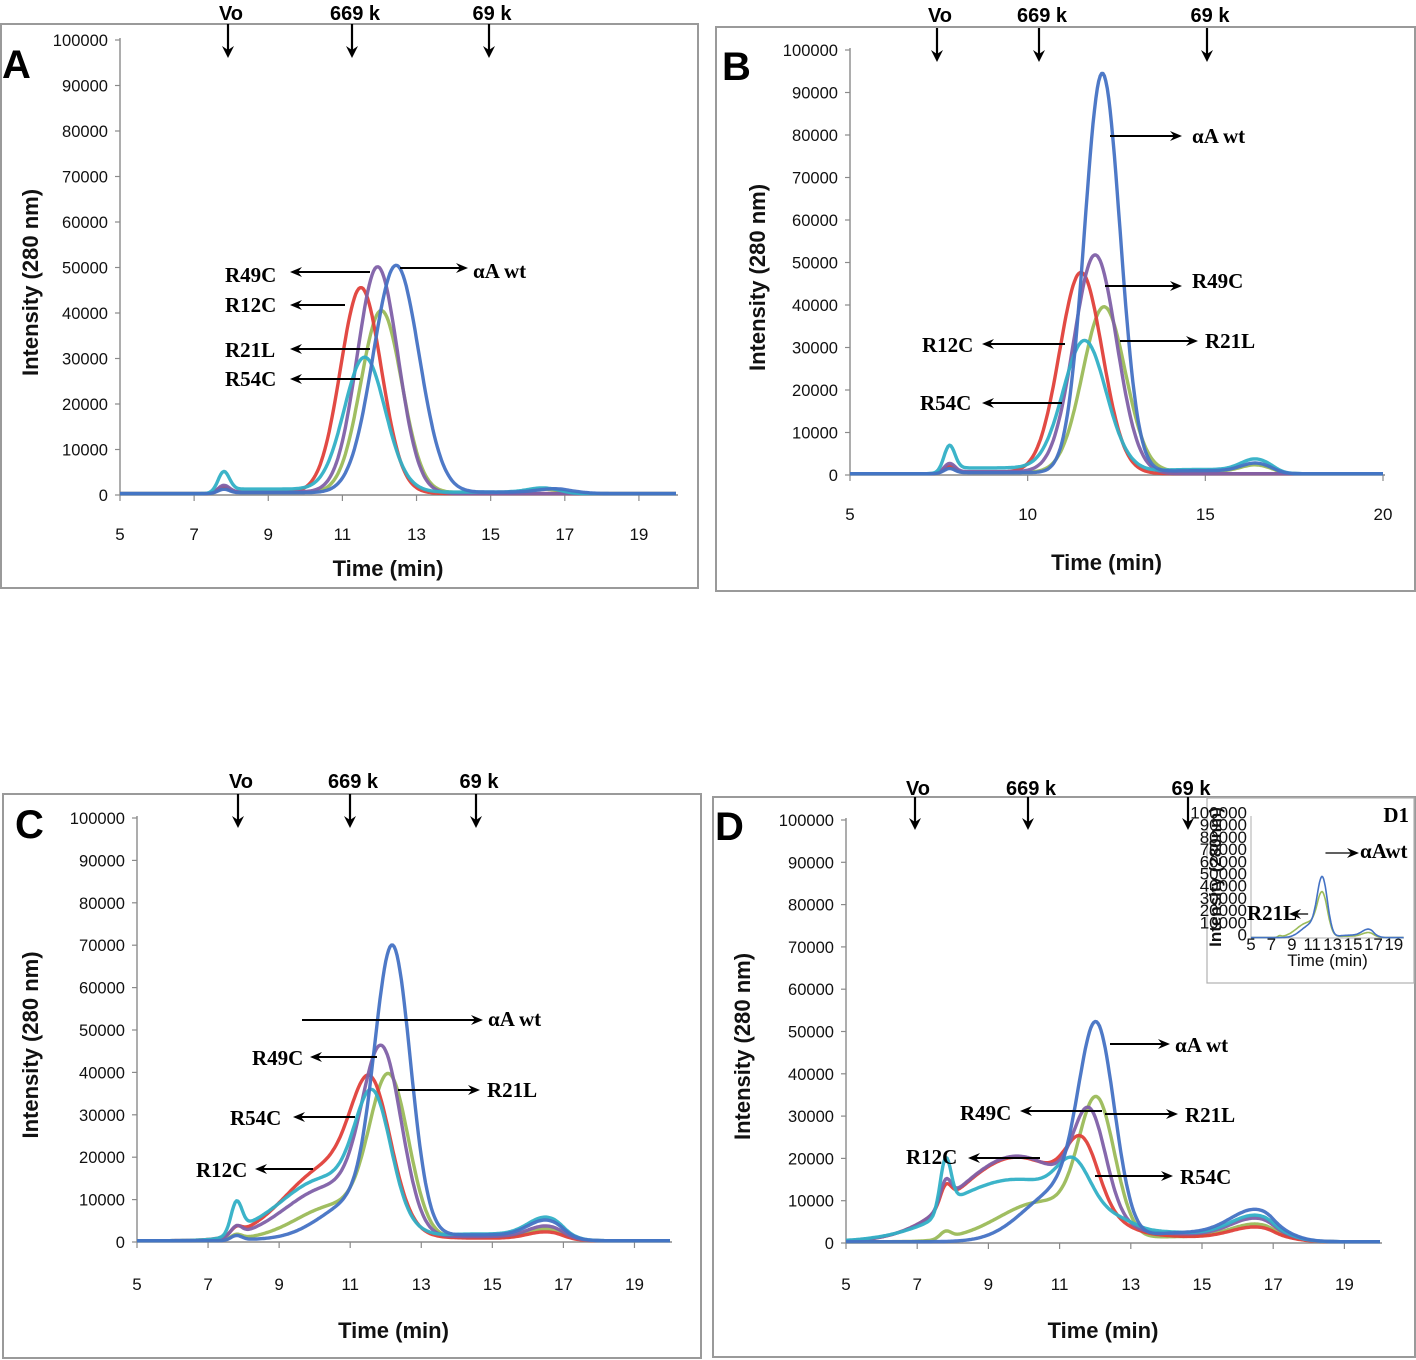  I want to click on y-tick-label: 80000, so click(815, 135).